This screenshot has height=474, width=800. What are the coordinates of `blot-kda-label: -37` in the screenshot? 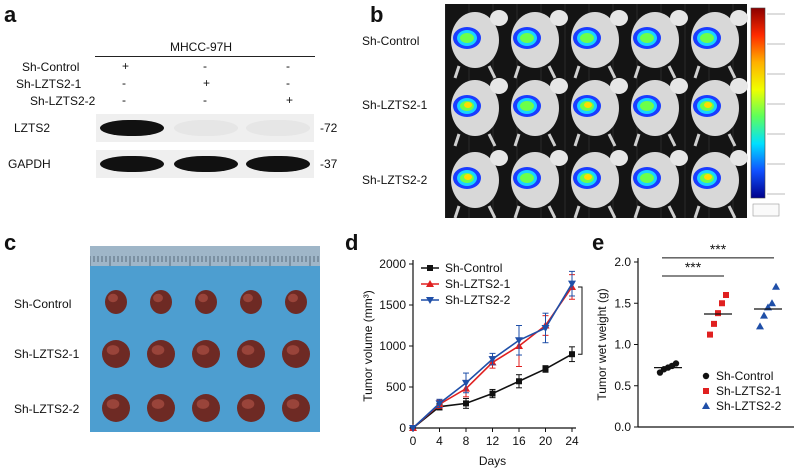 It's located at (329, 164).